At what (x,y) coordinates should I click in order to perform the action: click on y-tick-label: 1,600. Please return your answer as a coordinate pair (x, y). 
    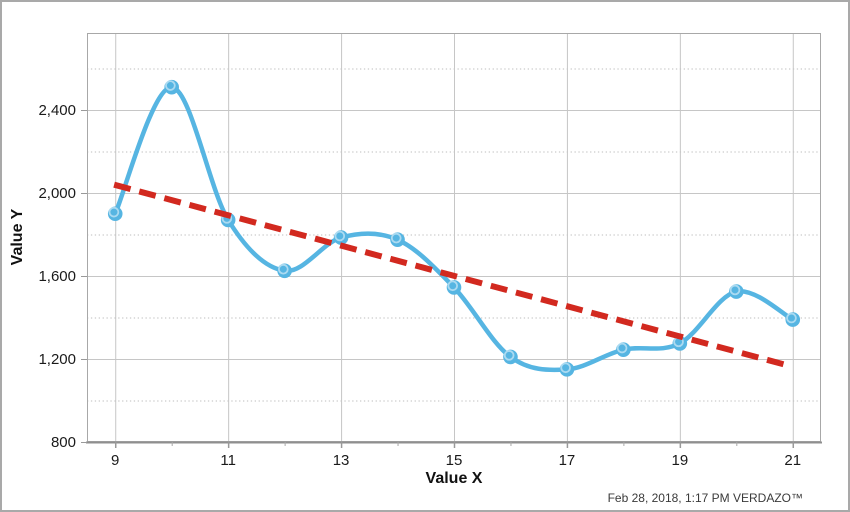
    Looking at the image, I should click on (57, 276).